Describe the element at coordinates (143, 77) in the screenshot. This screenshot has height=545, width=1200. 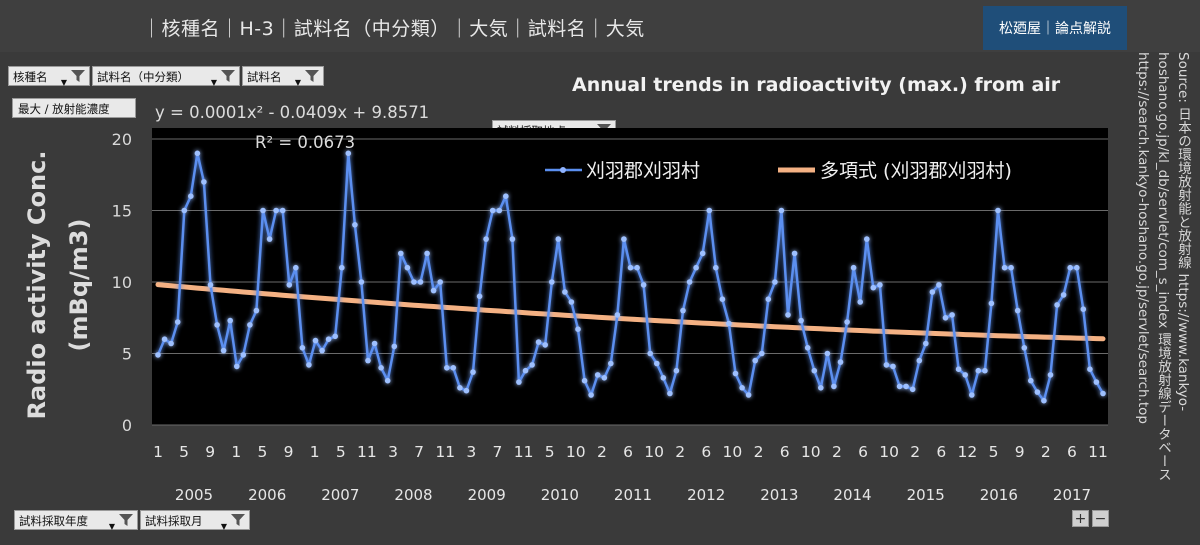
I see `filter-sample-category-label: 試料名（中分類）` at that location.